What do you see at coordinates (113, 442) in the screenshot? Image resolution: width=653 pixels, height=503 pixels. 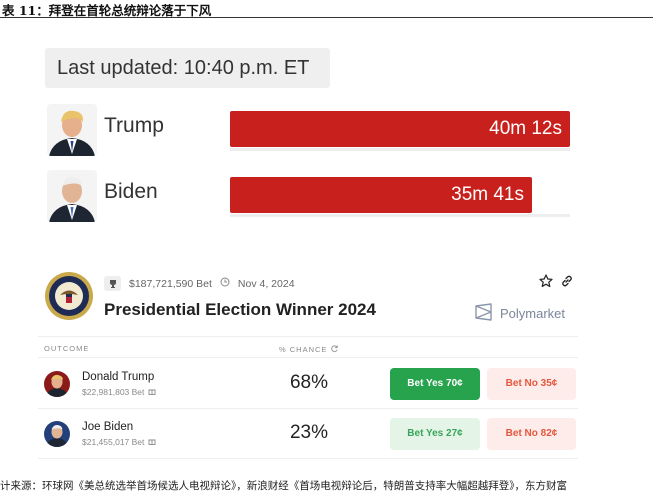 I see `outcome-volume-text: $21,455,017 Bet` at bounding box center [113, 442].